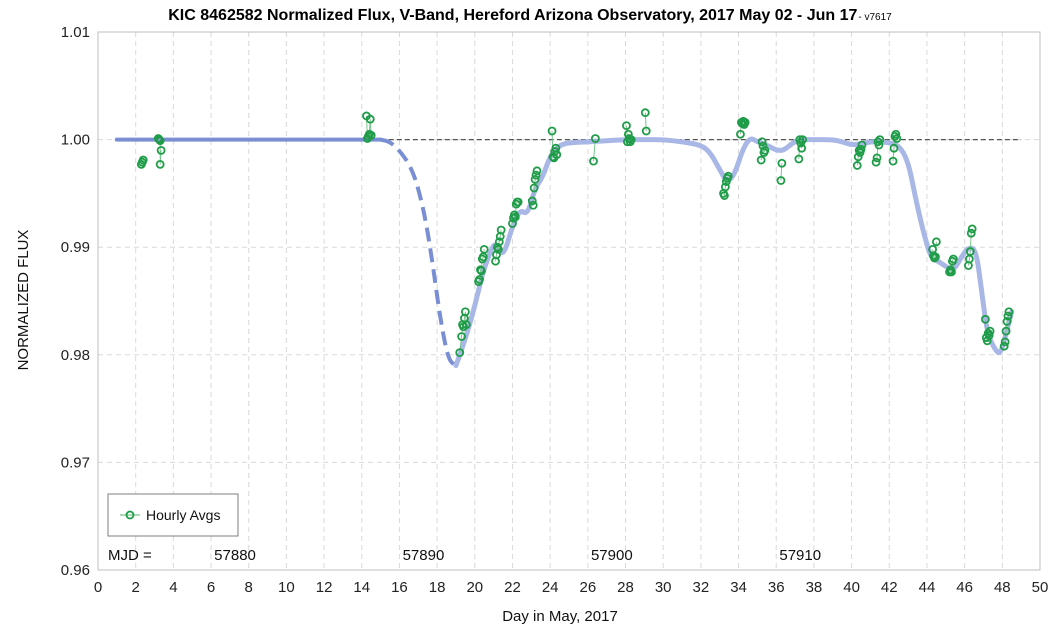 The image size is (1060, 631). Describe the element at coordinates (800, 555) in the screenshot. I see `mjd-marker: 57910` at that location.